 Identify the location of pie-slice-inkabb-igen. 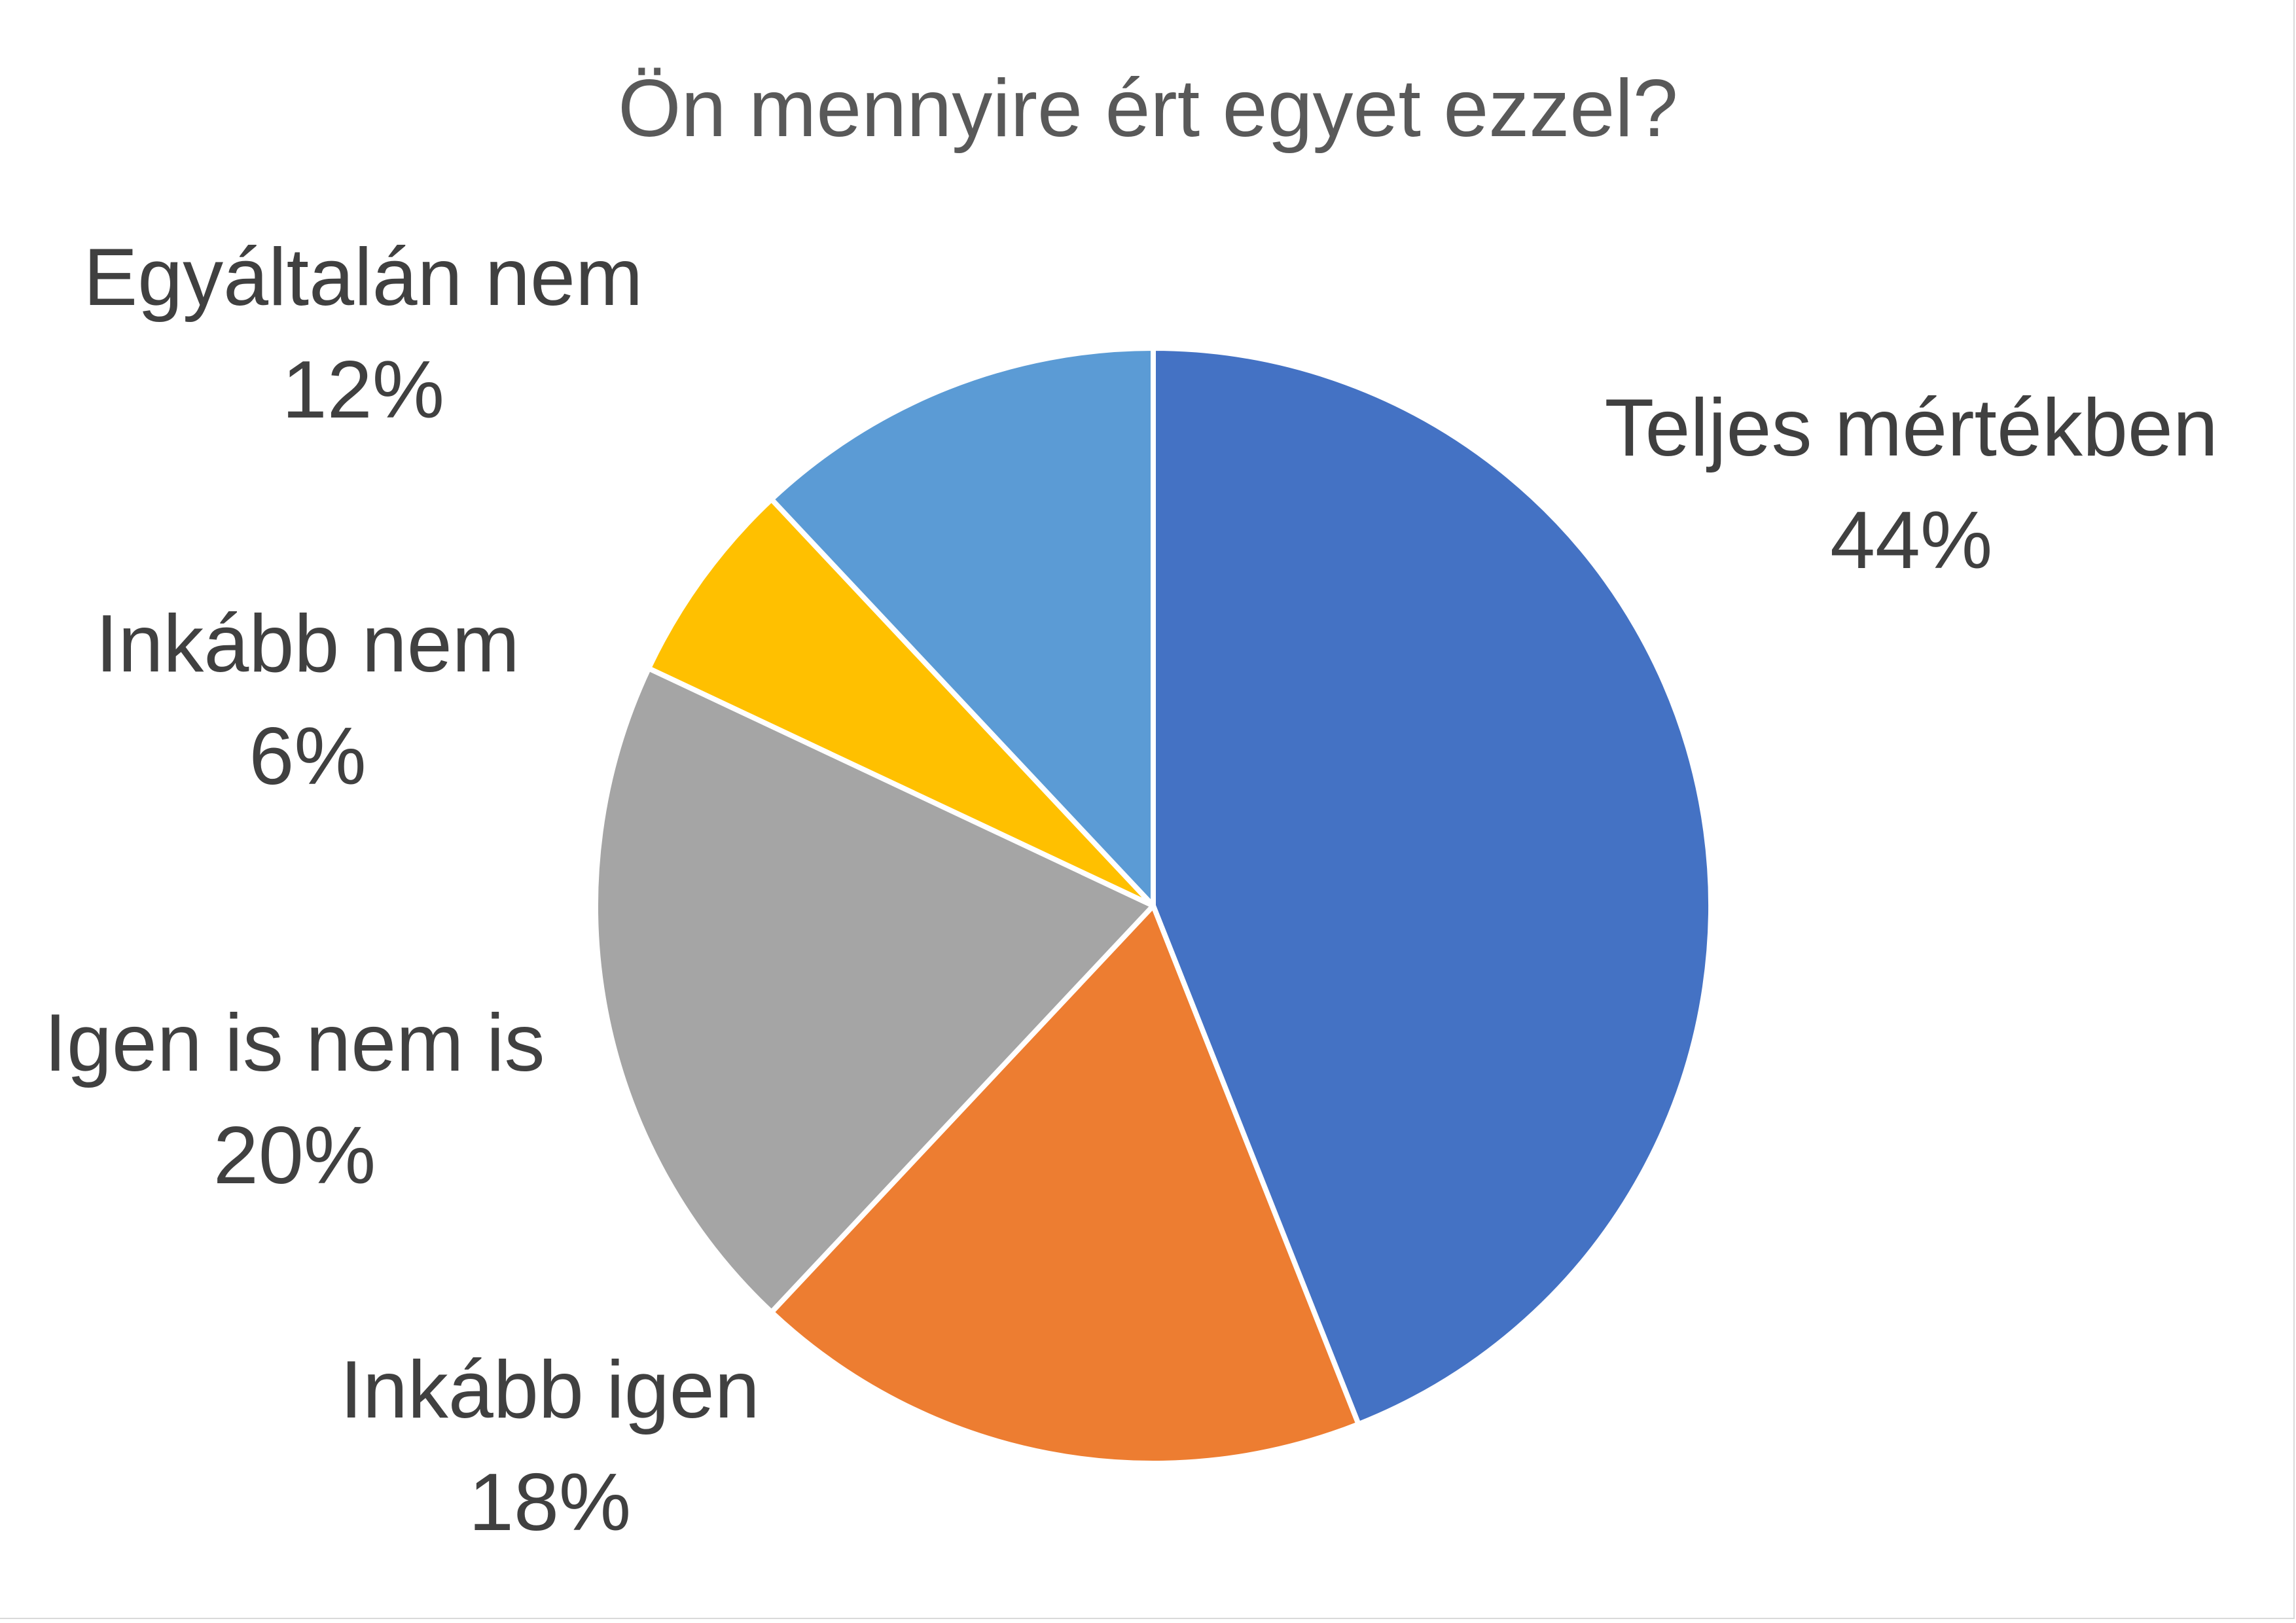
(1064, 1184).